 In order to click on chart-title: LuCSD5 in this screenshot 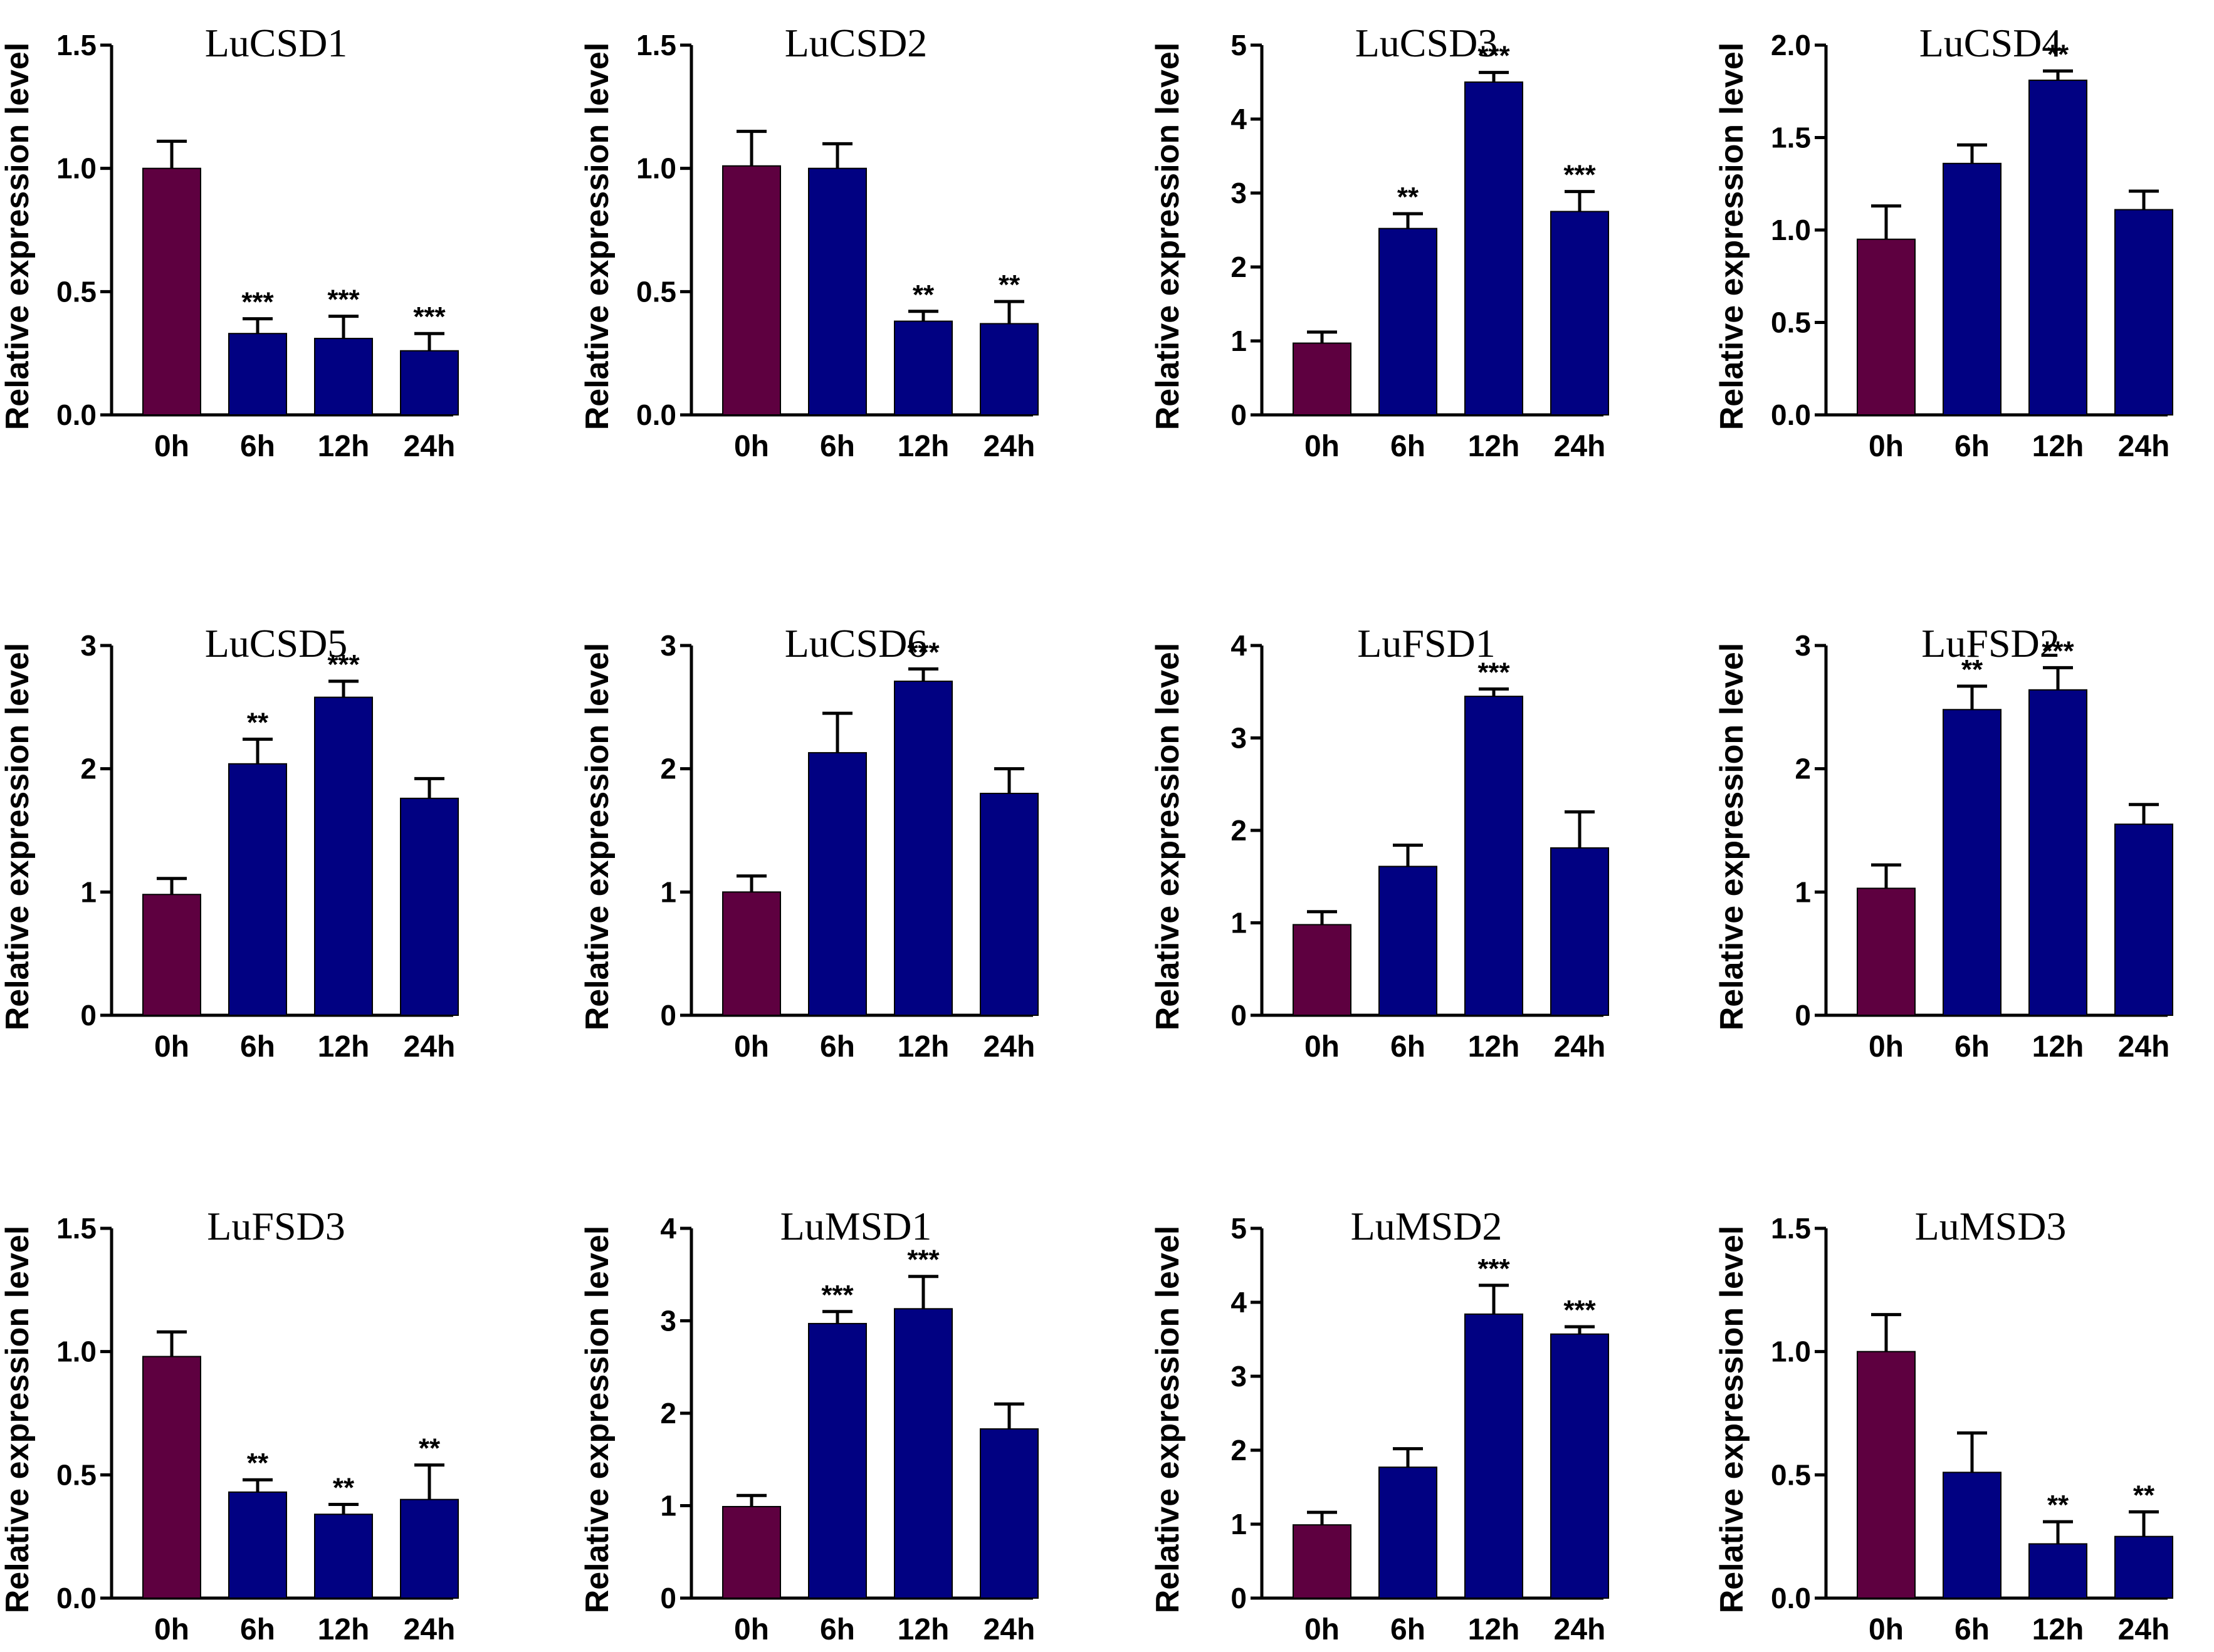, I will do `click(277, 643)`.